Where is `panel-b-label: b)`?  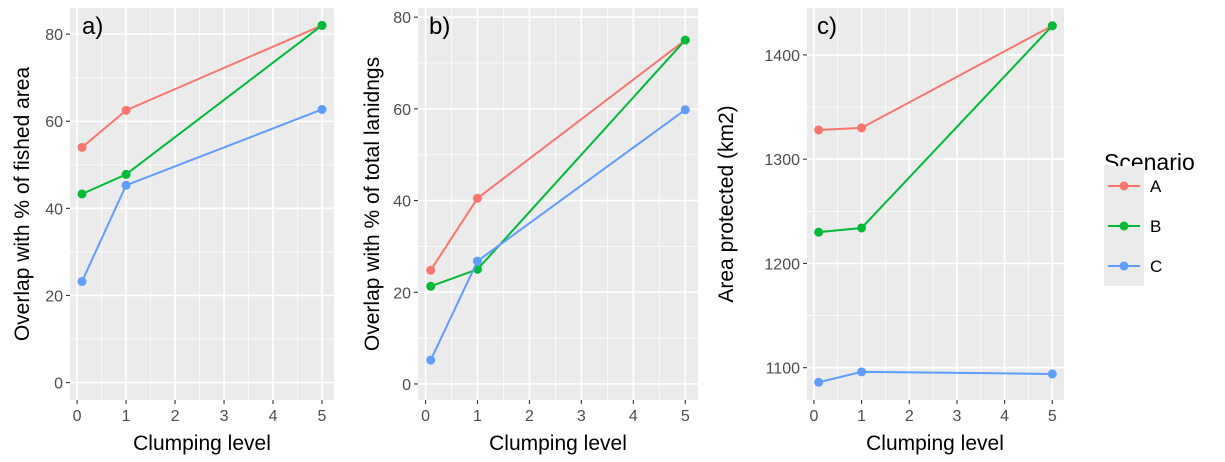
panel-b-label: b) is located at coordinates (439, 26).